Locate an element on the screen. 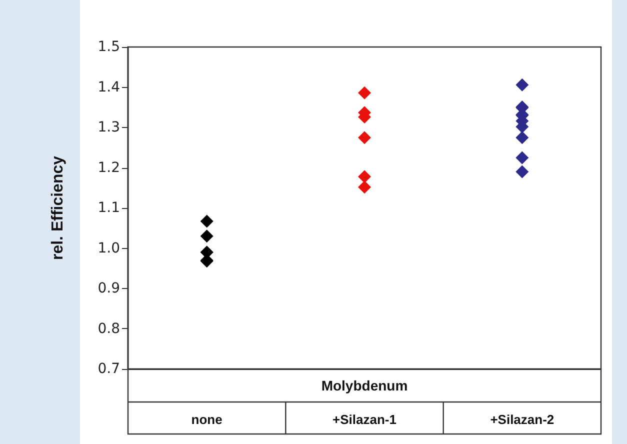  y-tick-label: 0.9 is located at coordinates (109, 288).